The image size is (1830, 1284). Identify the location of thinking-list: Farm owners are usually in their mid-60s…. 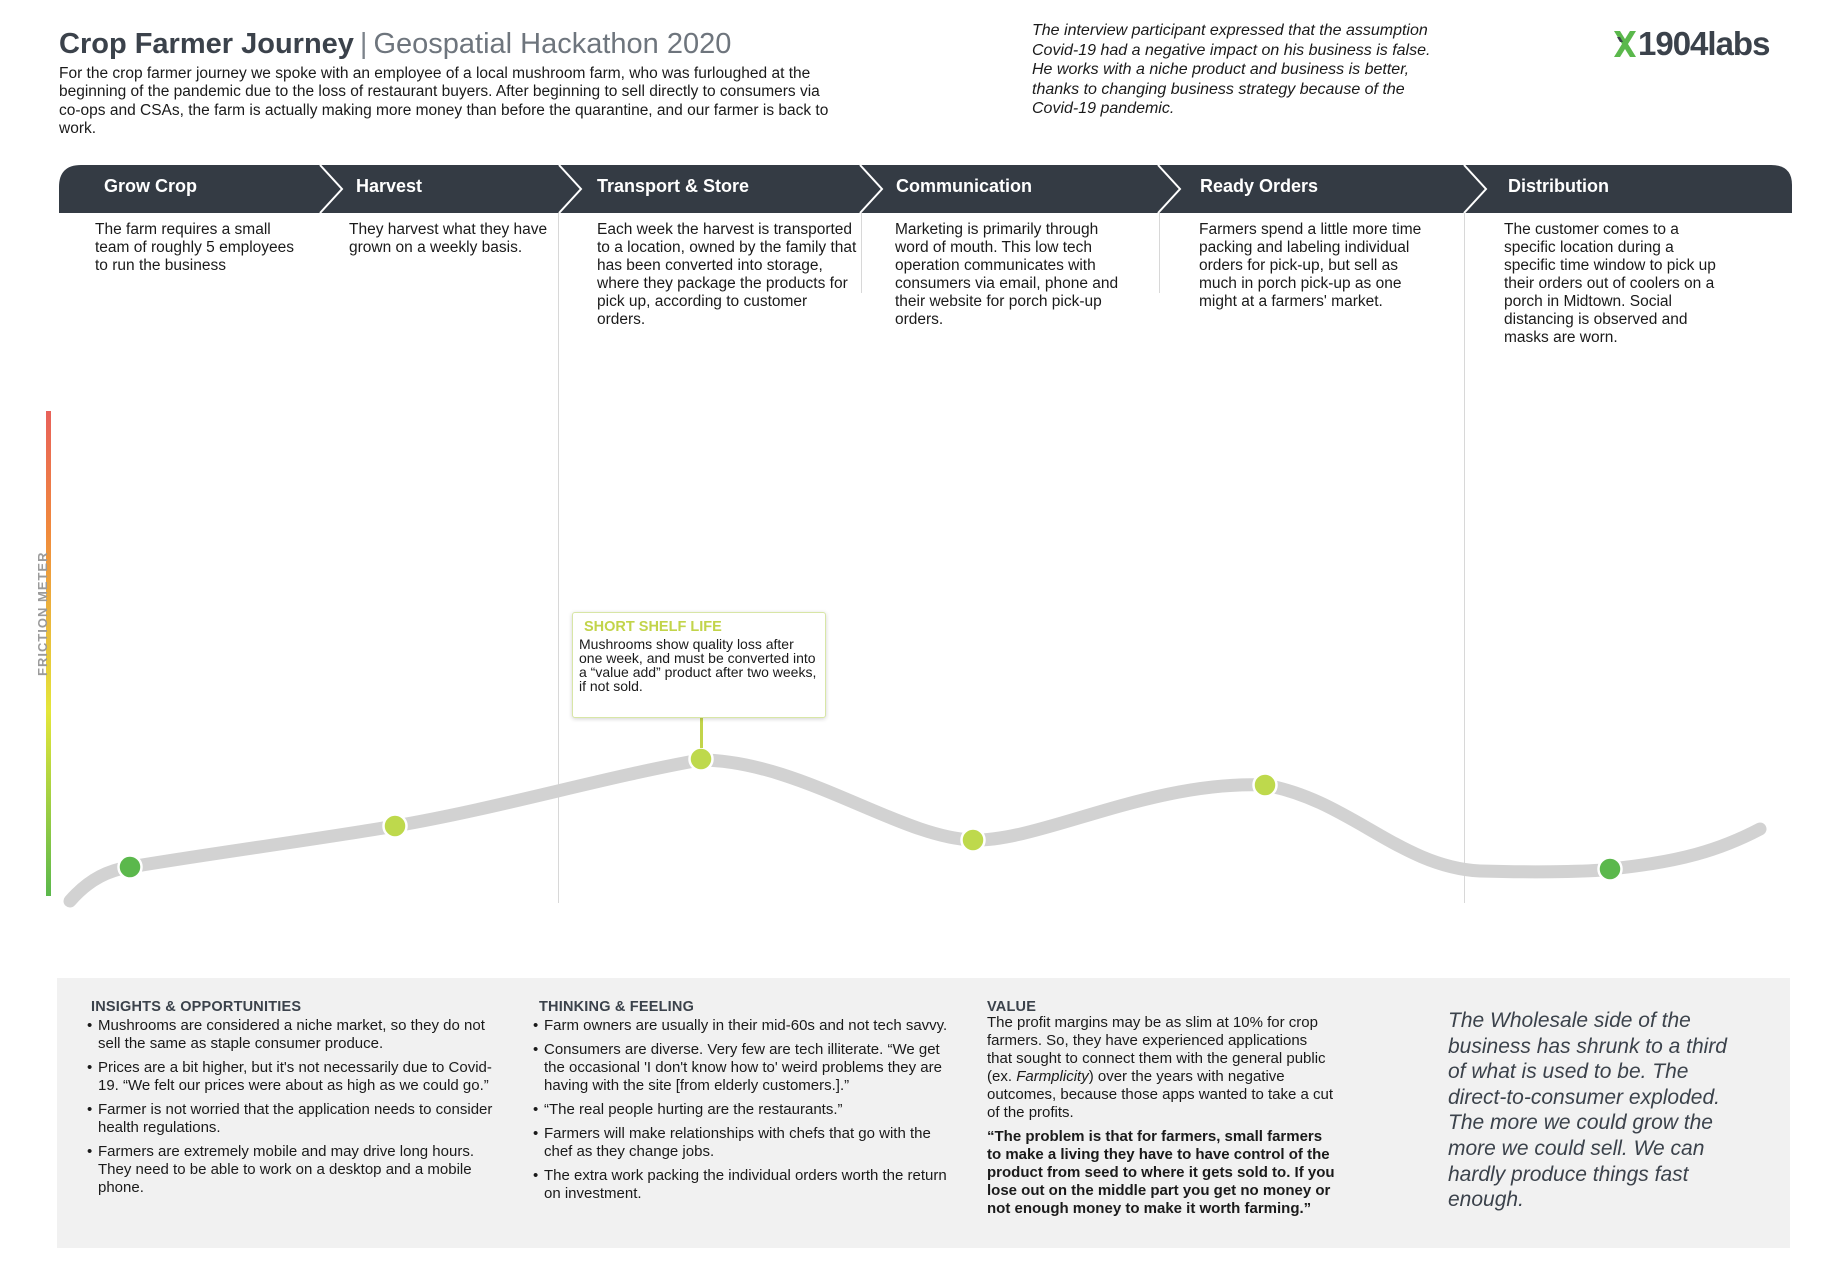
(742, 1113).